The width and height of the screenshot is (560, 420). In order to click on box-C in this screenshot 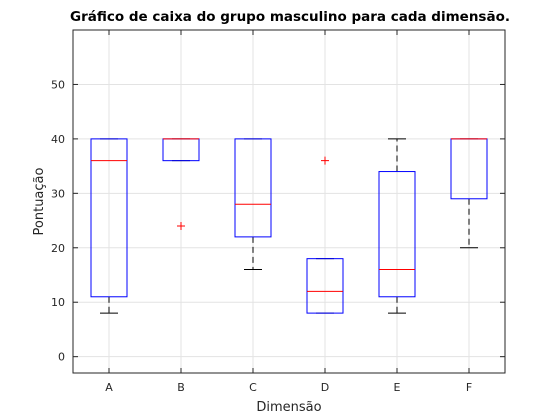, I will do `click(253, 204)`.